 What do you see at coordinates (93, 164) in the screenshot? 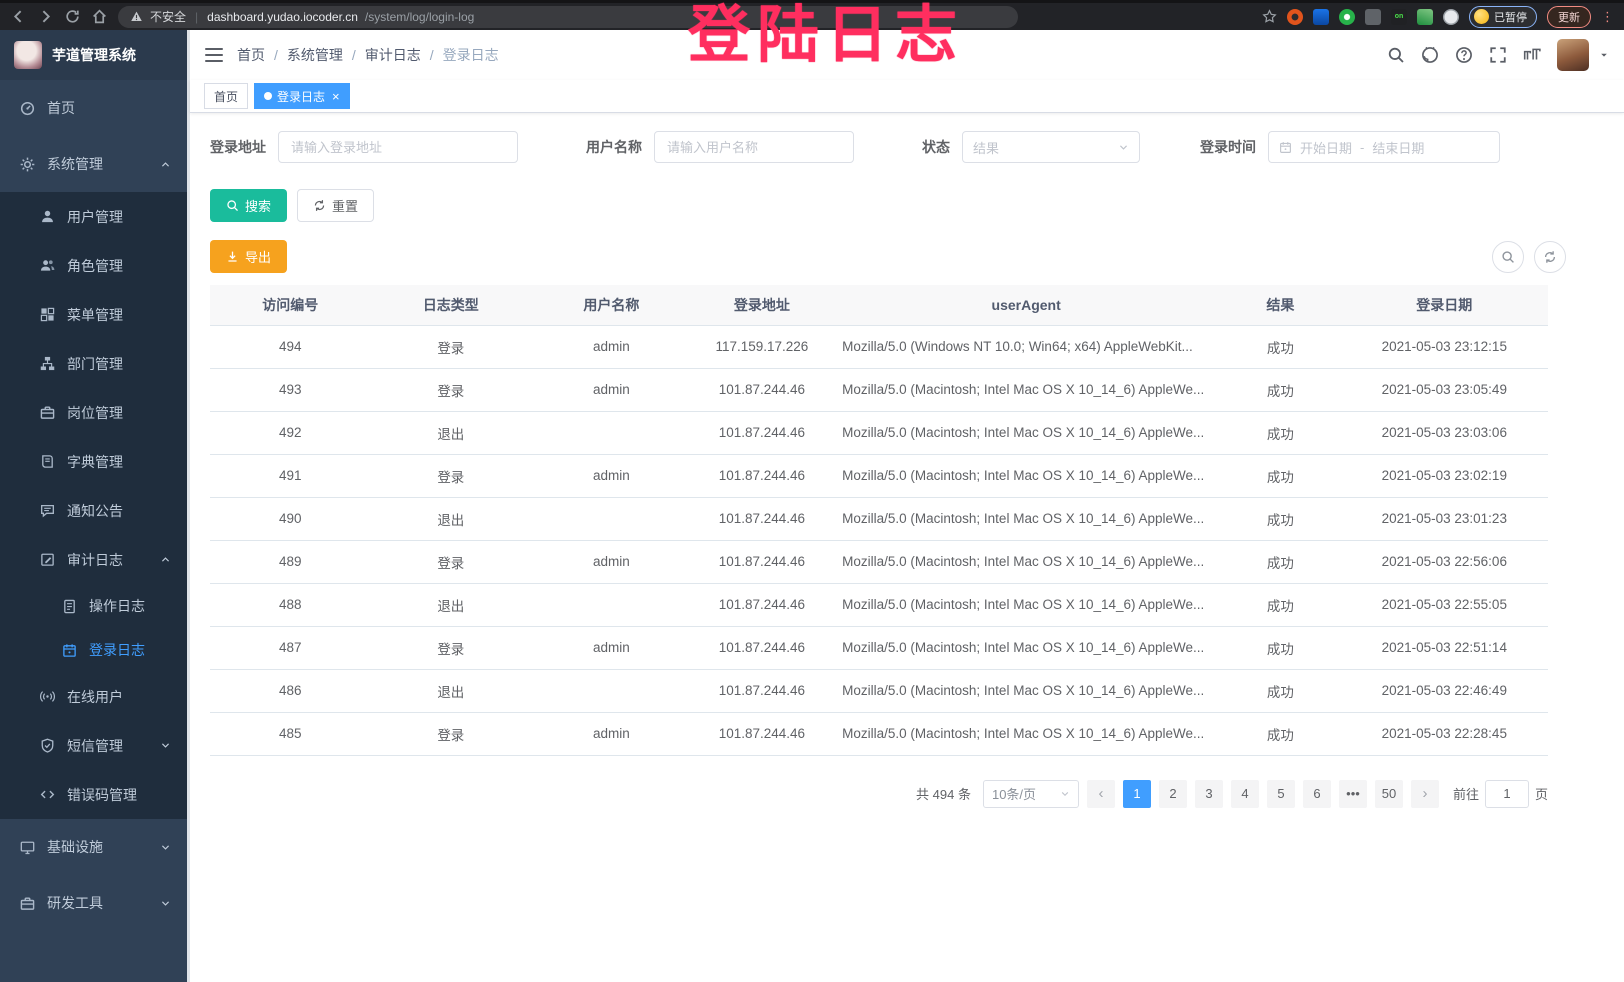
I see `sidebar-item-system: 系统管理` at bounding box center [93, 164].